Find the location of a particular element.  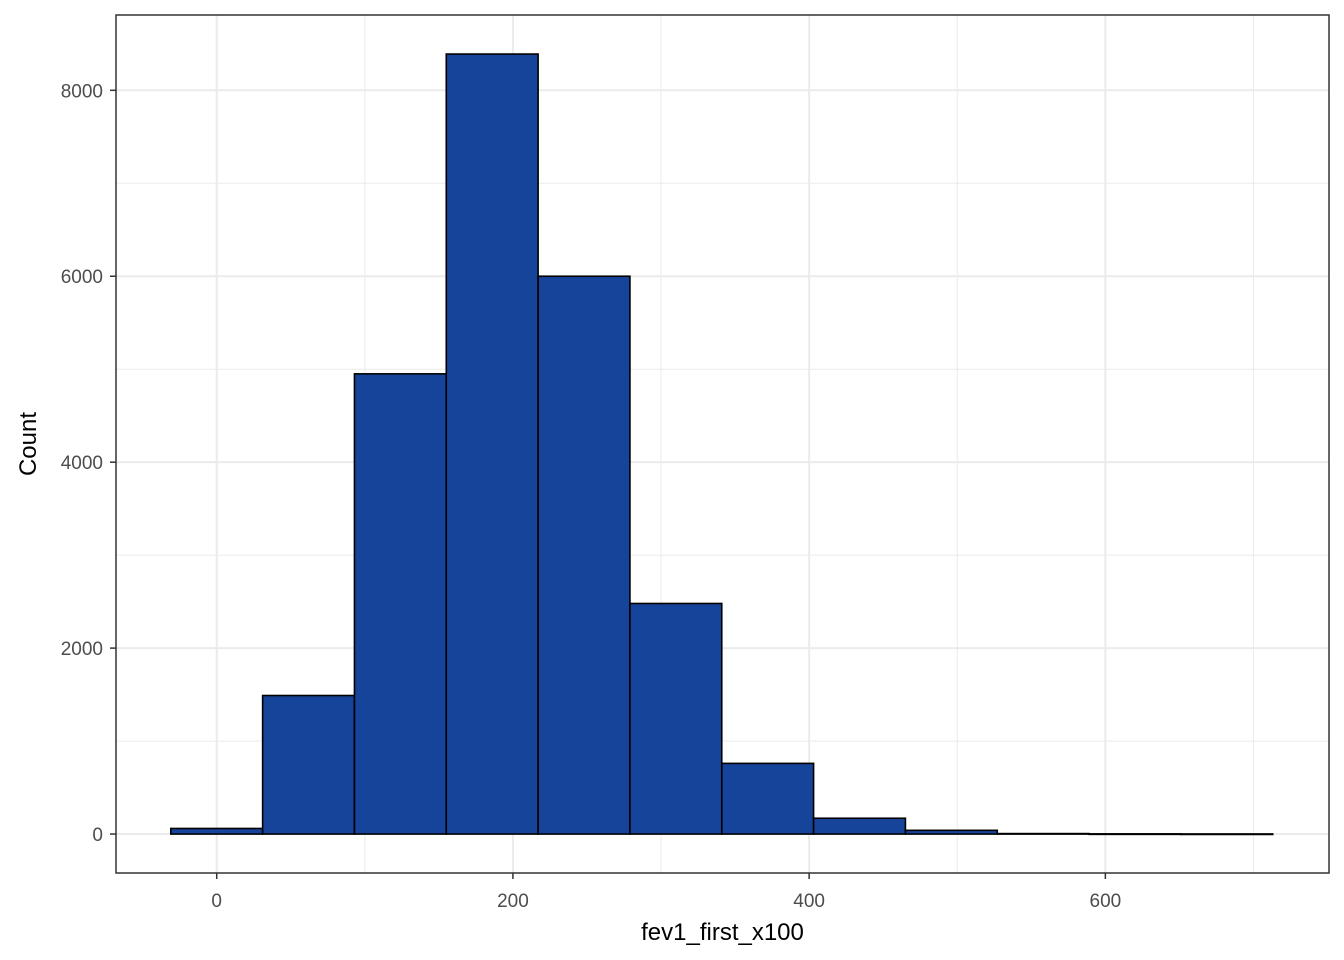

y-tick-label: 6000 is located at coordinates (82, 277).